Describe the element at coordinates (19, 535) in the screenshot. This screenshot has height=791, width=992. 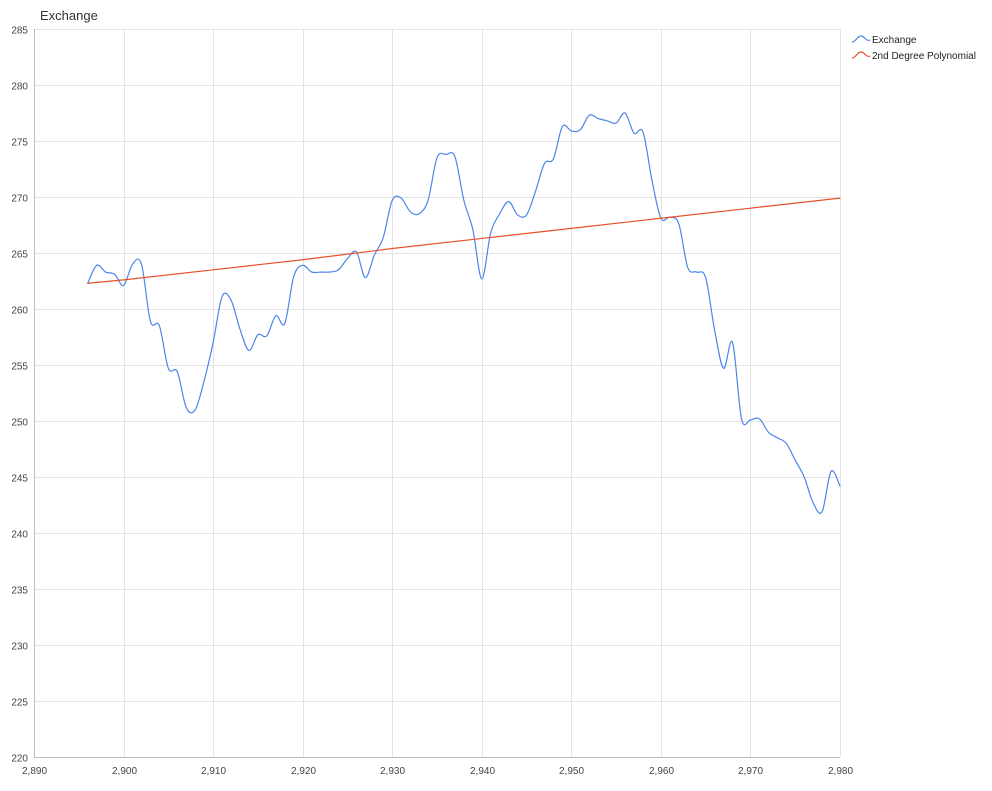
I see `y-tick-label: 240` at that location.